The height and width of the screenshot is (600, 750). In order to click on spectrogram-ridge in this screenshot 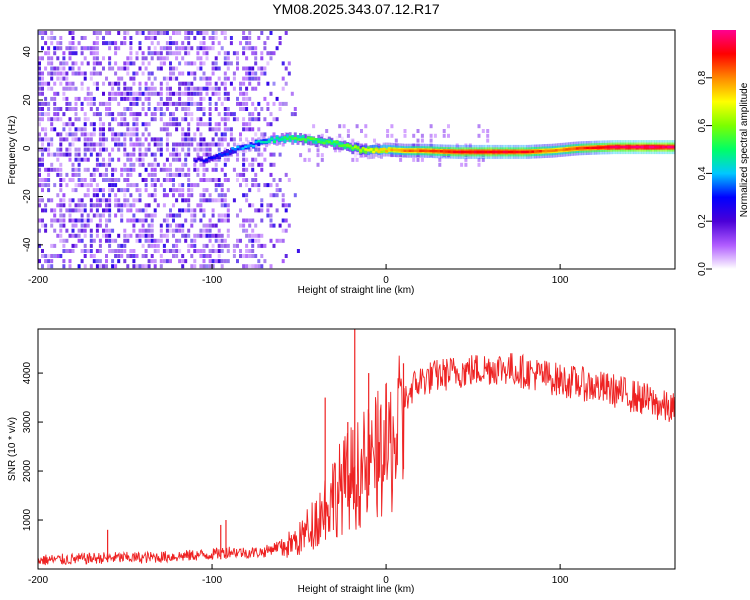, I will do `click(434, 148)`.